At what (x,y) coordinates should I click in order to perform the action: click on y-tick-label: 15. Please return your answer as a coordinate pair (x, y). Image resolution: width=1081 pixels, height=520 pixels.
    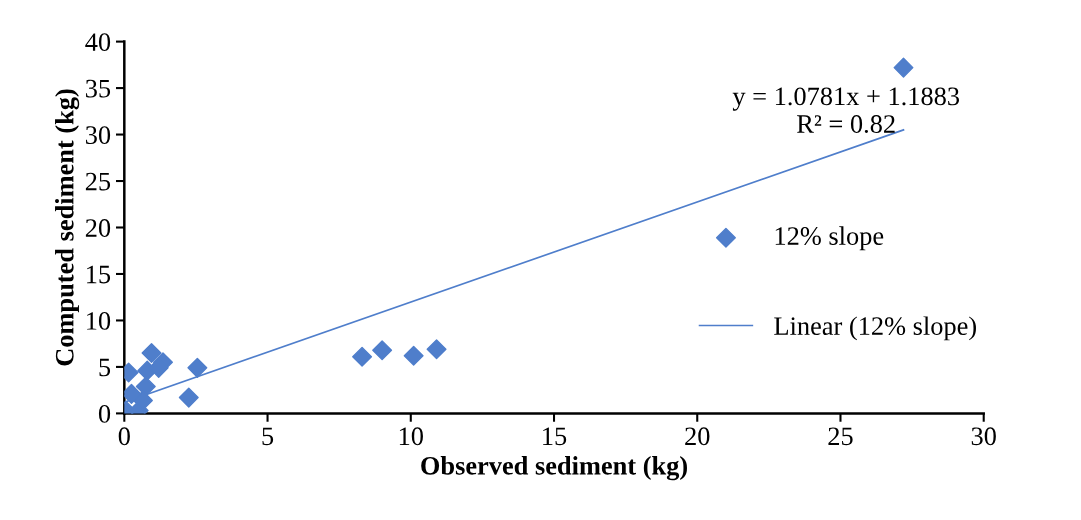
    Looking at the image, I should click on (99, 274).